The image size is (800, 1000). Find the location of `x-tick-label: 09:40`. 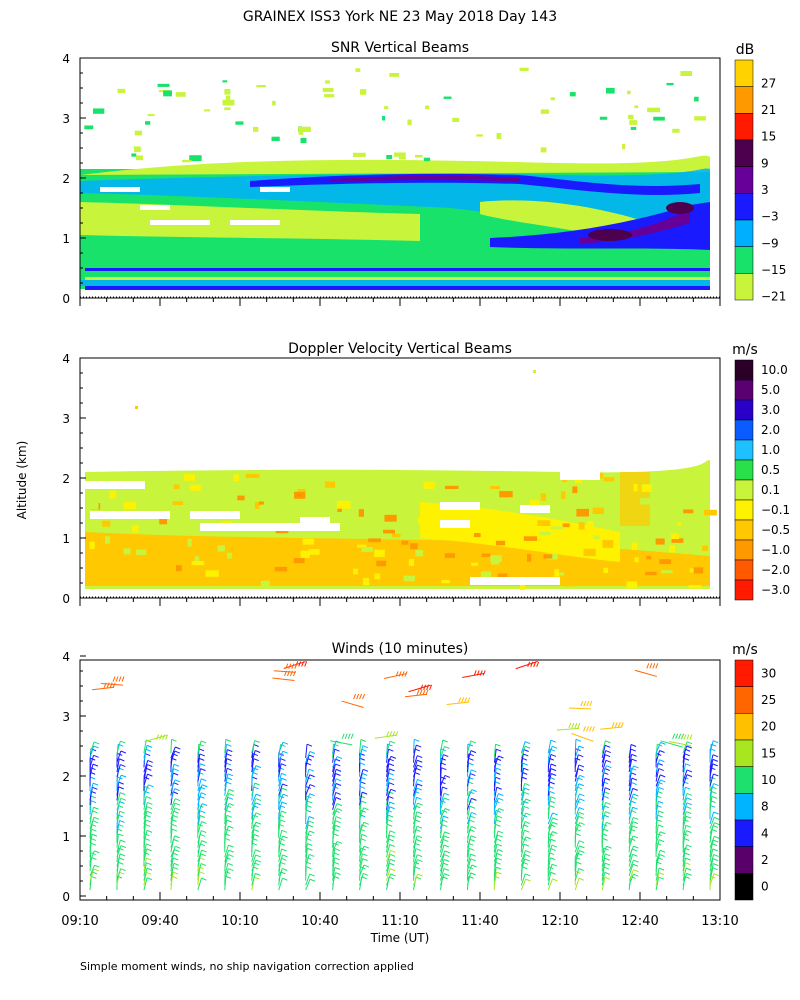

x-tick-label: 09:40 is located at coordinates (159, 921).